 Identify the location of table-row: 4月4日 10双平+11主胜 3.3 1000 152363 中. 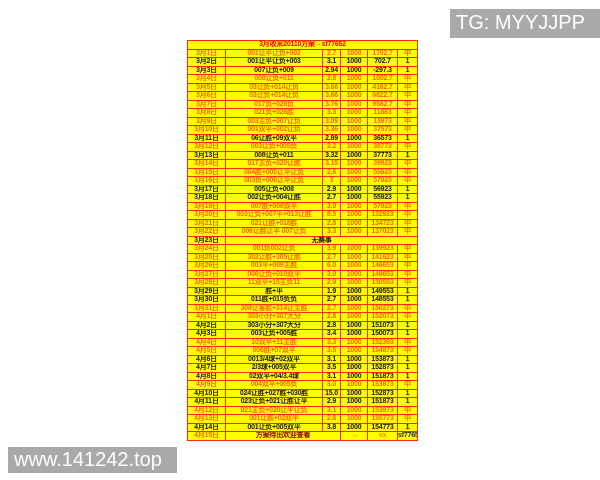
(303, 342).